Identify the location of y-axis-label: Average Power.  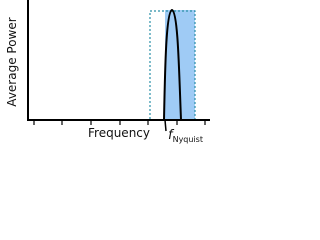
(12, 61).